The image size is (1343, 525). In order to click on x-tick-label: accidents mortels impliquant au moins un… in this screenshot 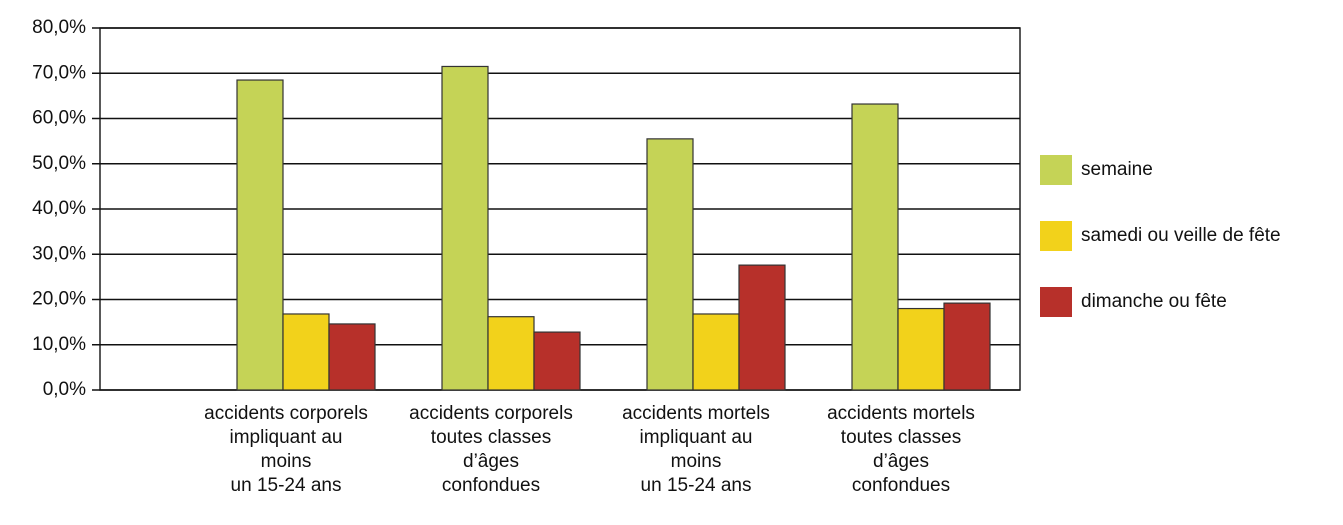, I will do `click(696, 449)`.